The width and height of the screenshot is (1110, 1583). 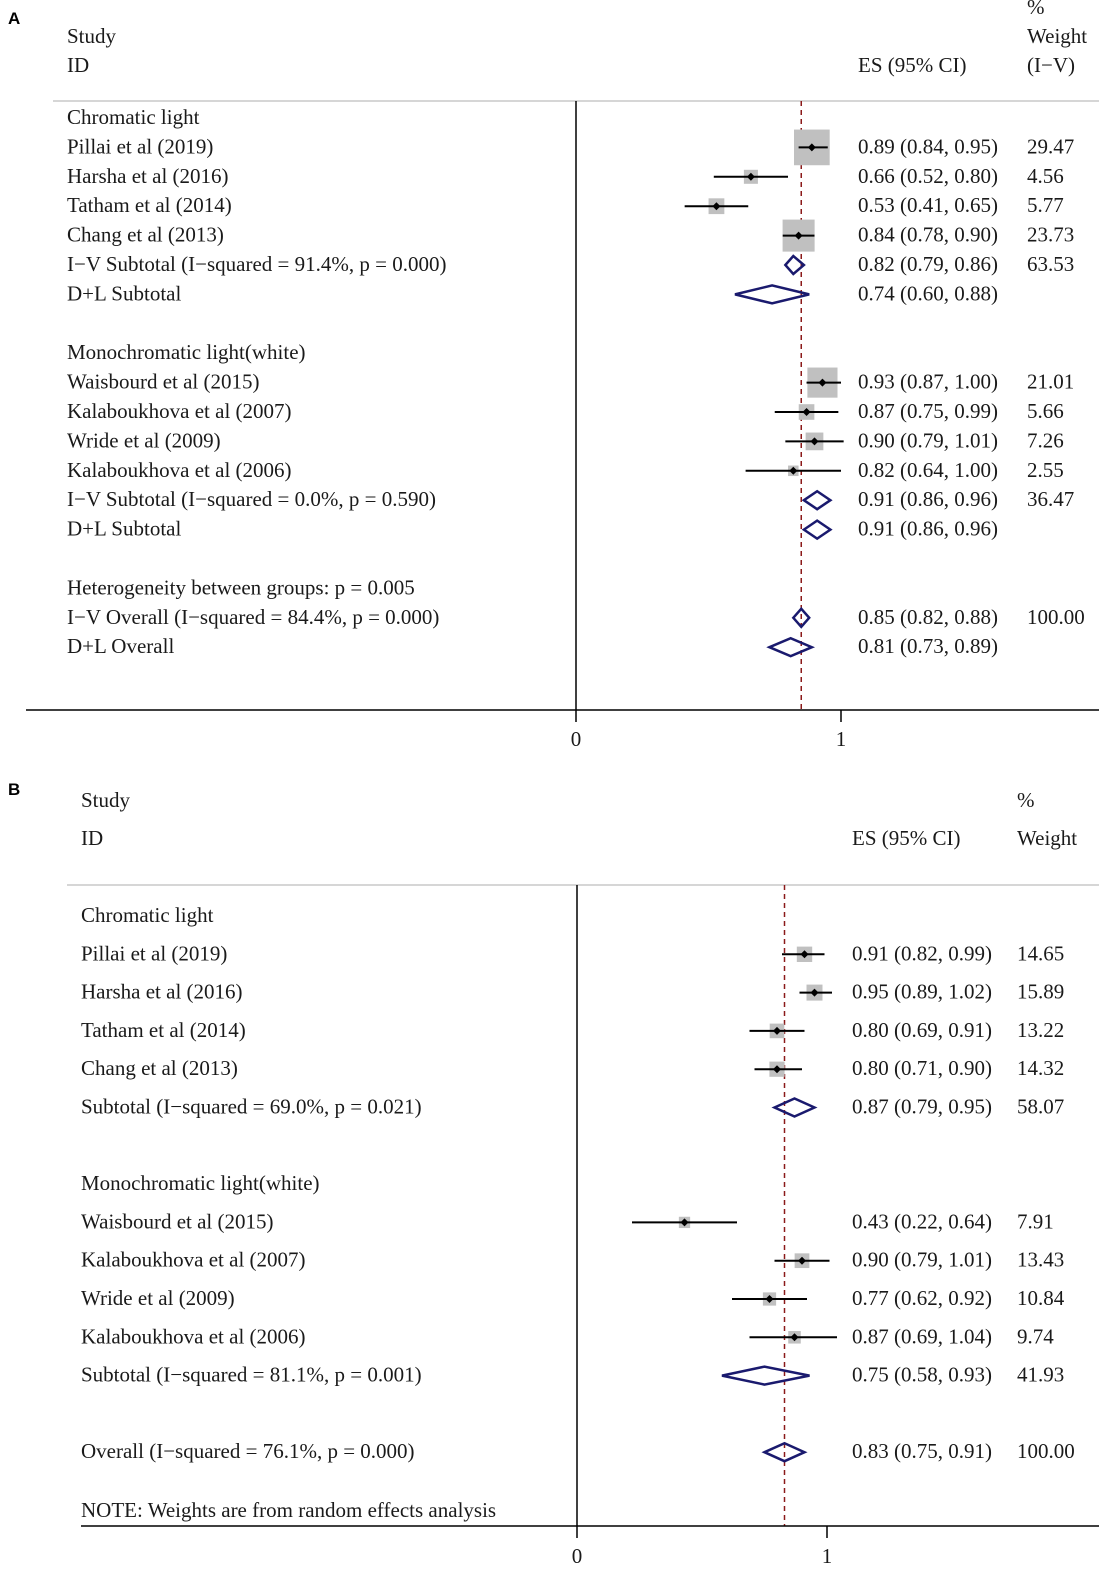 What do you see at coordinates (928, 617) in the screenshot?
I see `panel-a-ci-text: 0.85 (0.82, 0.88)` at bounding box center [928, 617].